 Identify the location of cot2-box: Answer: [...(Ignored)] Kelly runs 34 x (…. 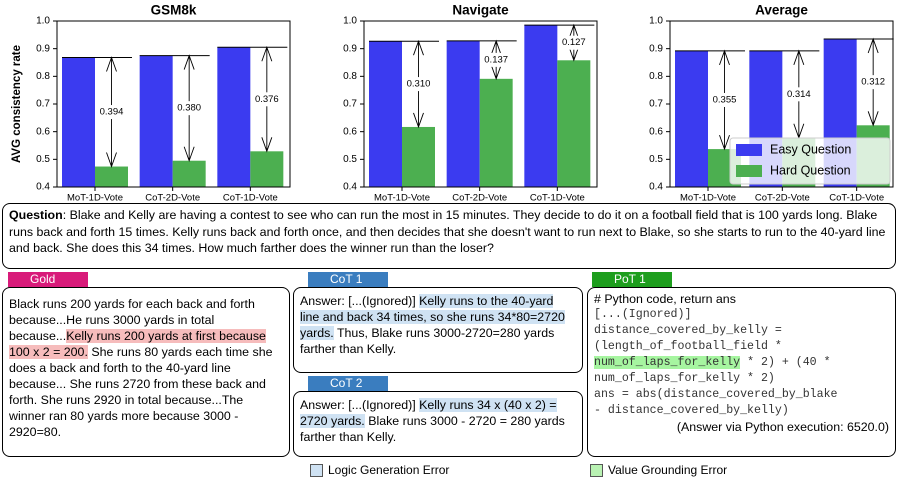
(438, 424).